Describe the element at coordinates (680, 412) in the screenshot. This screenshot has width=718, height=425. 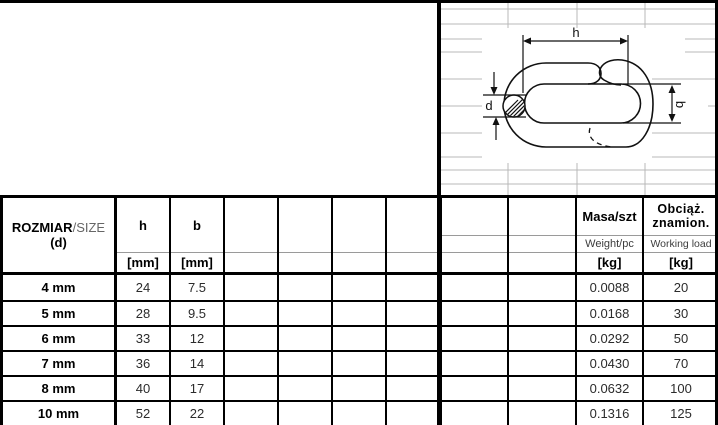
I see `row-load: 125` at that location.